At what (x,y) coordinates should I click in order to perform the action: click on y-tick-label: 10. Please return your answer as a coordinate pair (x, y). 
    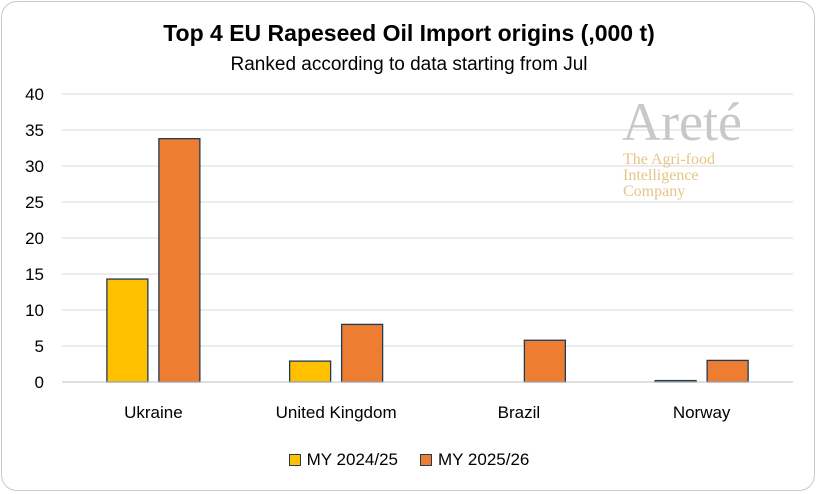
    Looking at the image, I should click on (34, 310).